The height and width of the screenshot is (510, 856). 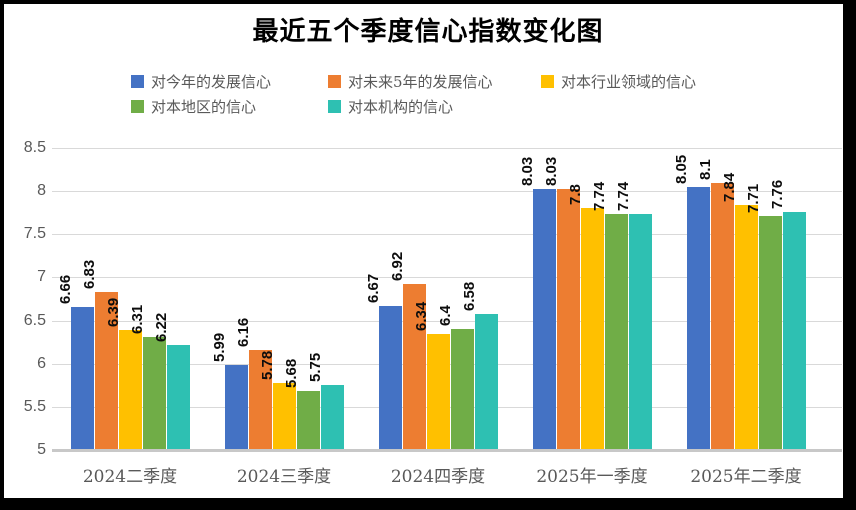 I want to click on legend-item: 对今年的发展信心, so click(x=201, y=81).